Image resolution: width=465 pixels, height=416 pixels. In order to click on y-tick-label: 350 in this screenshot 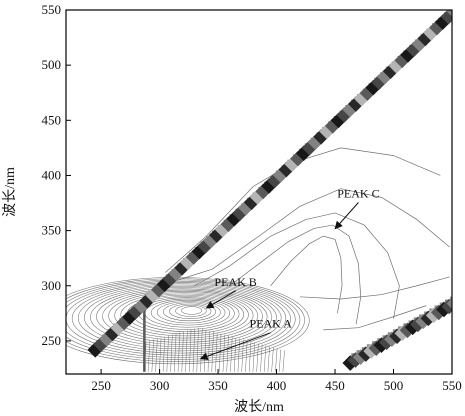, I will do `click(52, 230)`.